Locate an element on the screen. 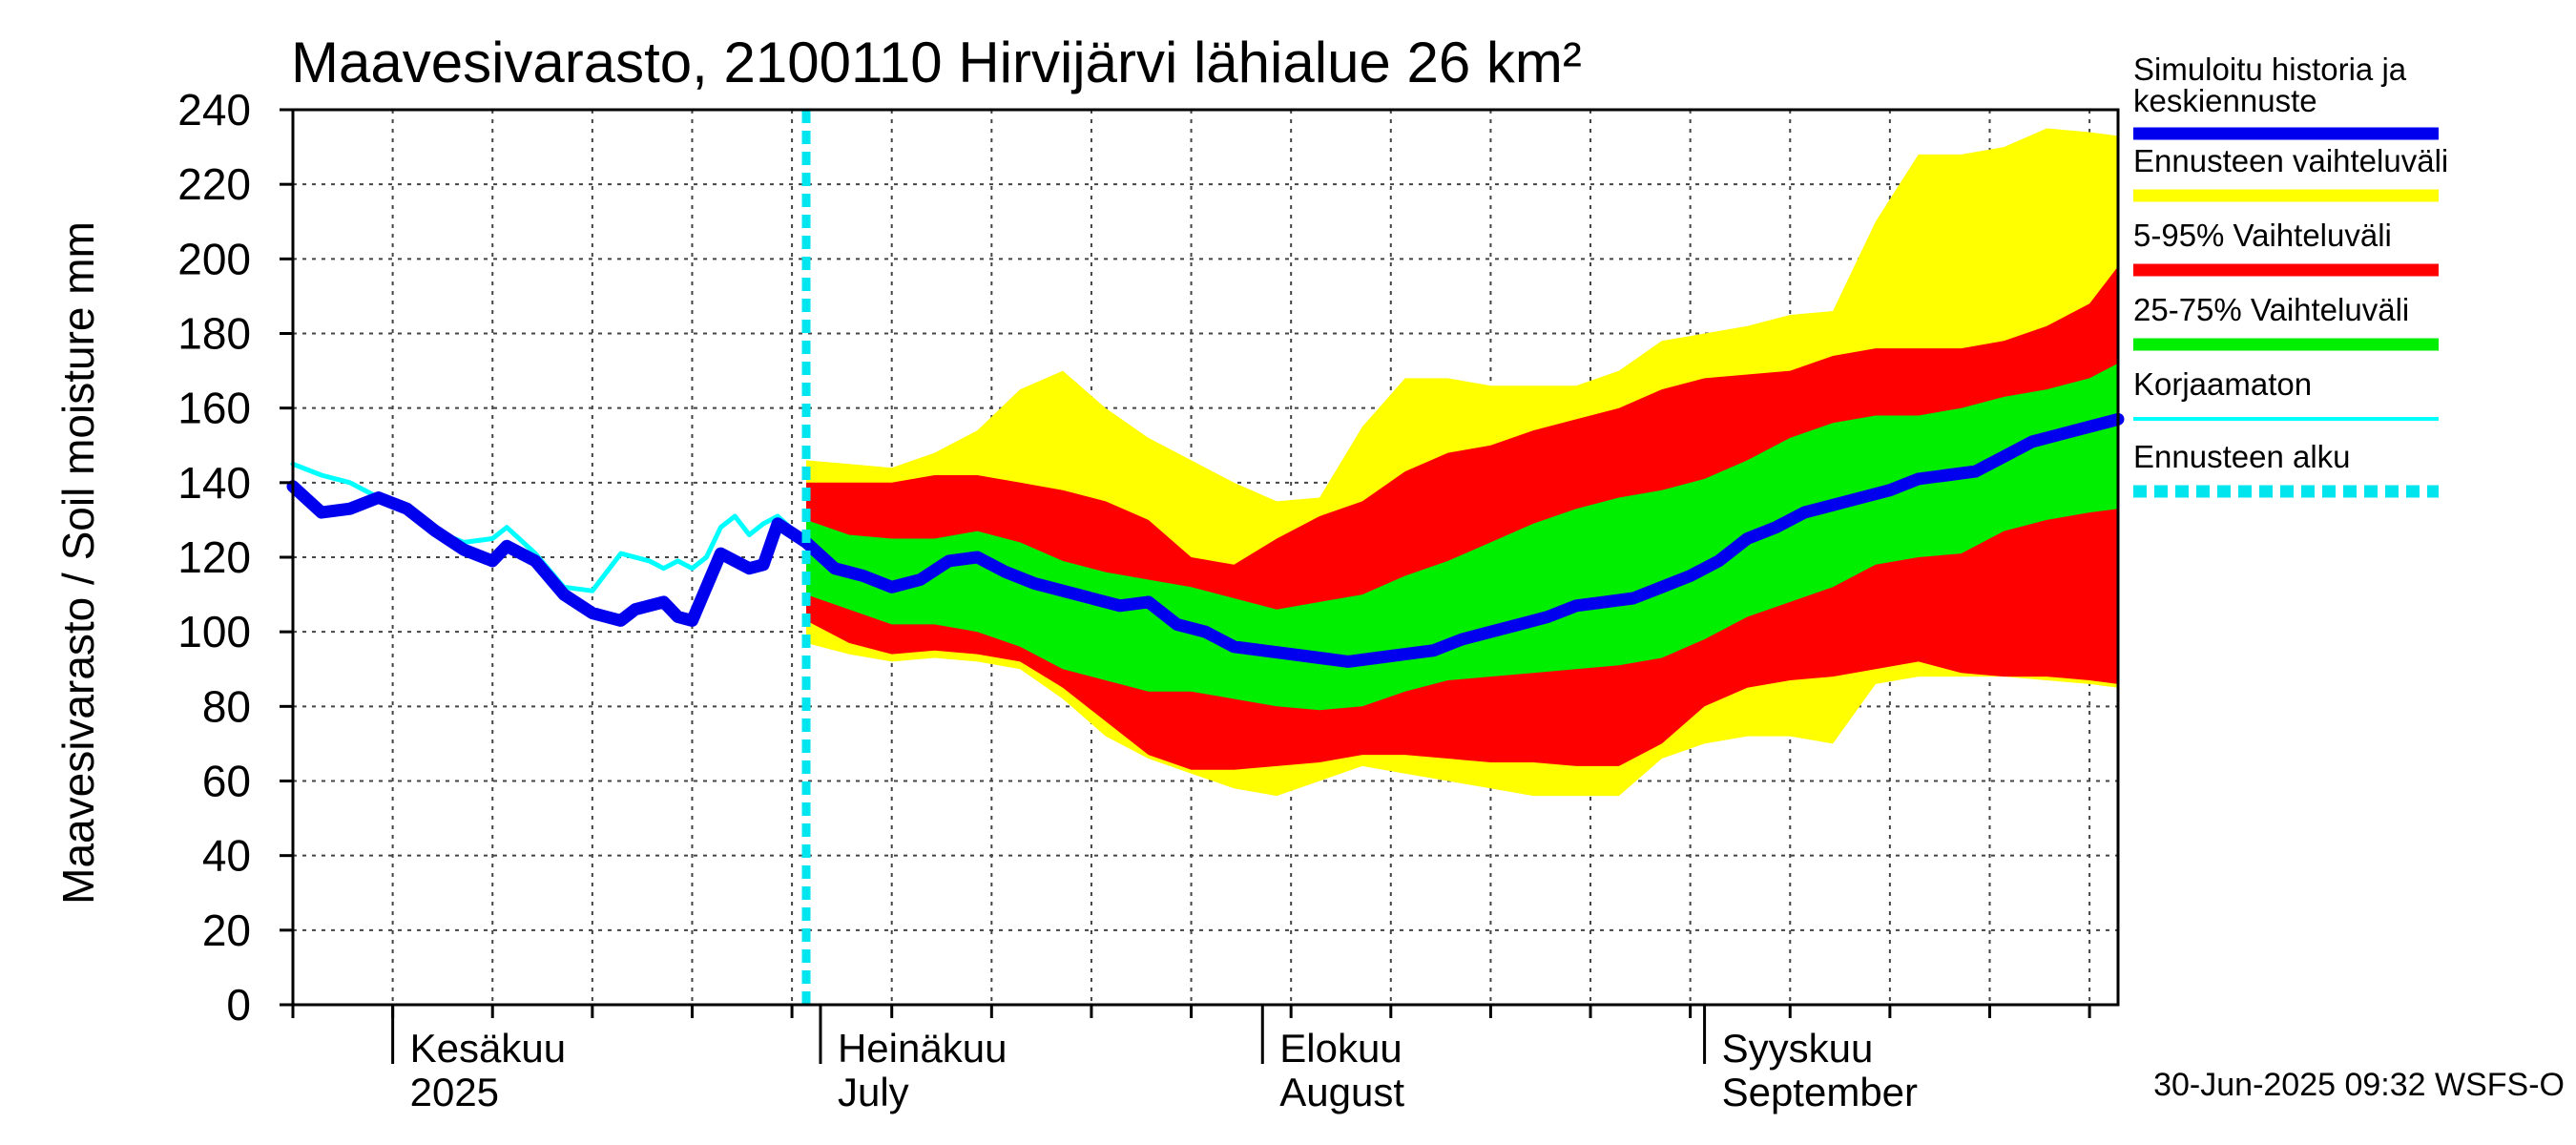 The width and height of the screenshot is (2576, 1145). timestamp: 30-Jun-2025 09:32 WSFS-O is located at coordinates (2359, 1085).